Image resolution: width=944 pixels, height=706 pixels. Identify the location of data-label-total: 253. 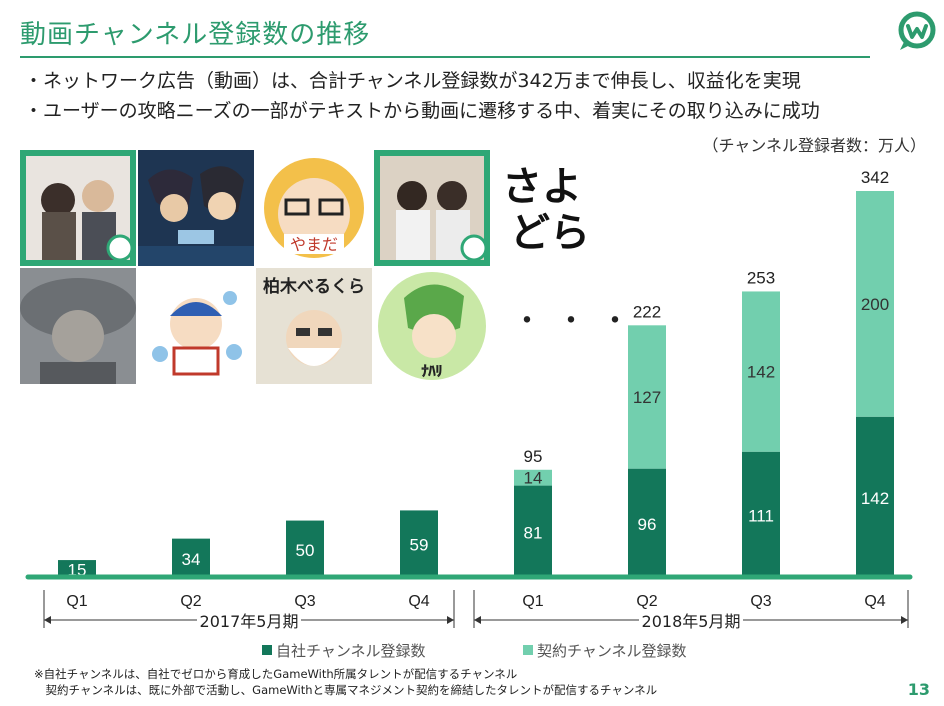
(761, 277).